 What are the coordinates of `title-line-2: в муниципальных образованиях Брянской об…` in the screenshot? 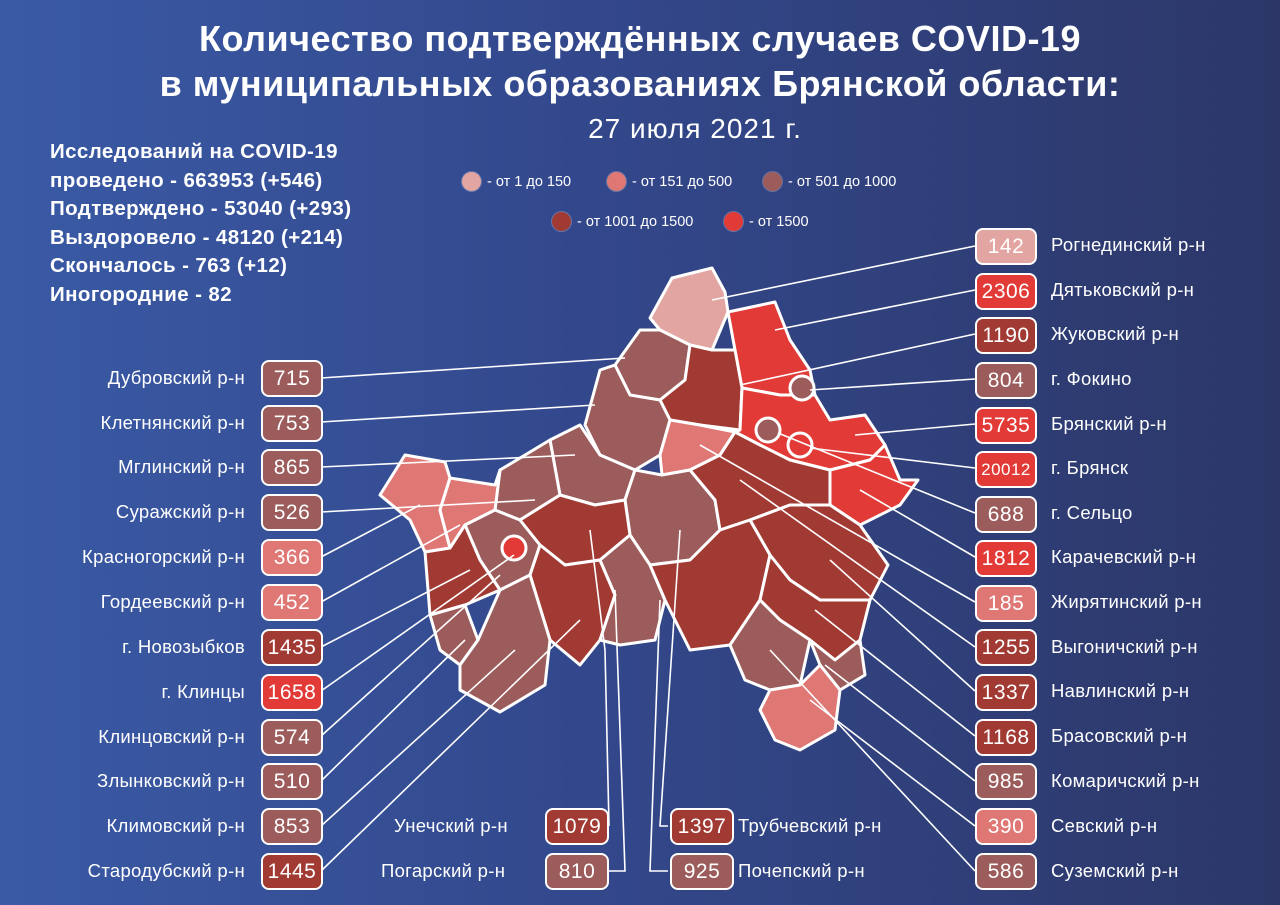 It's located at (640, 83).